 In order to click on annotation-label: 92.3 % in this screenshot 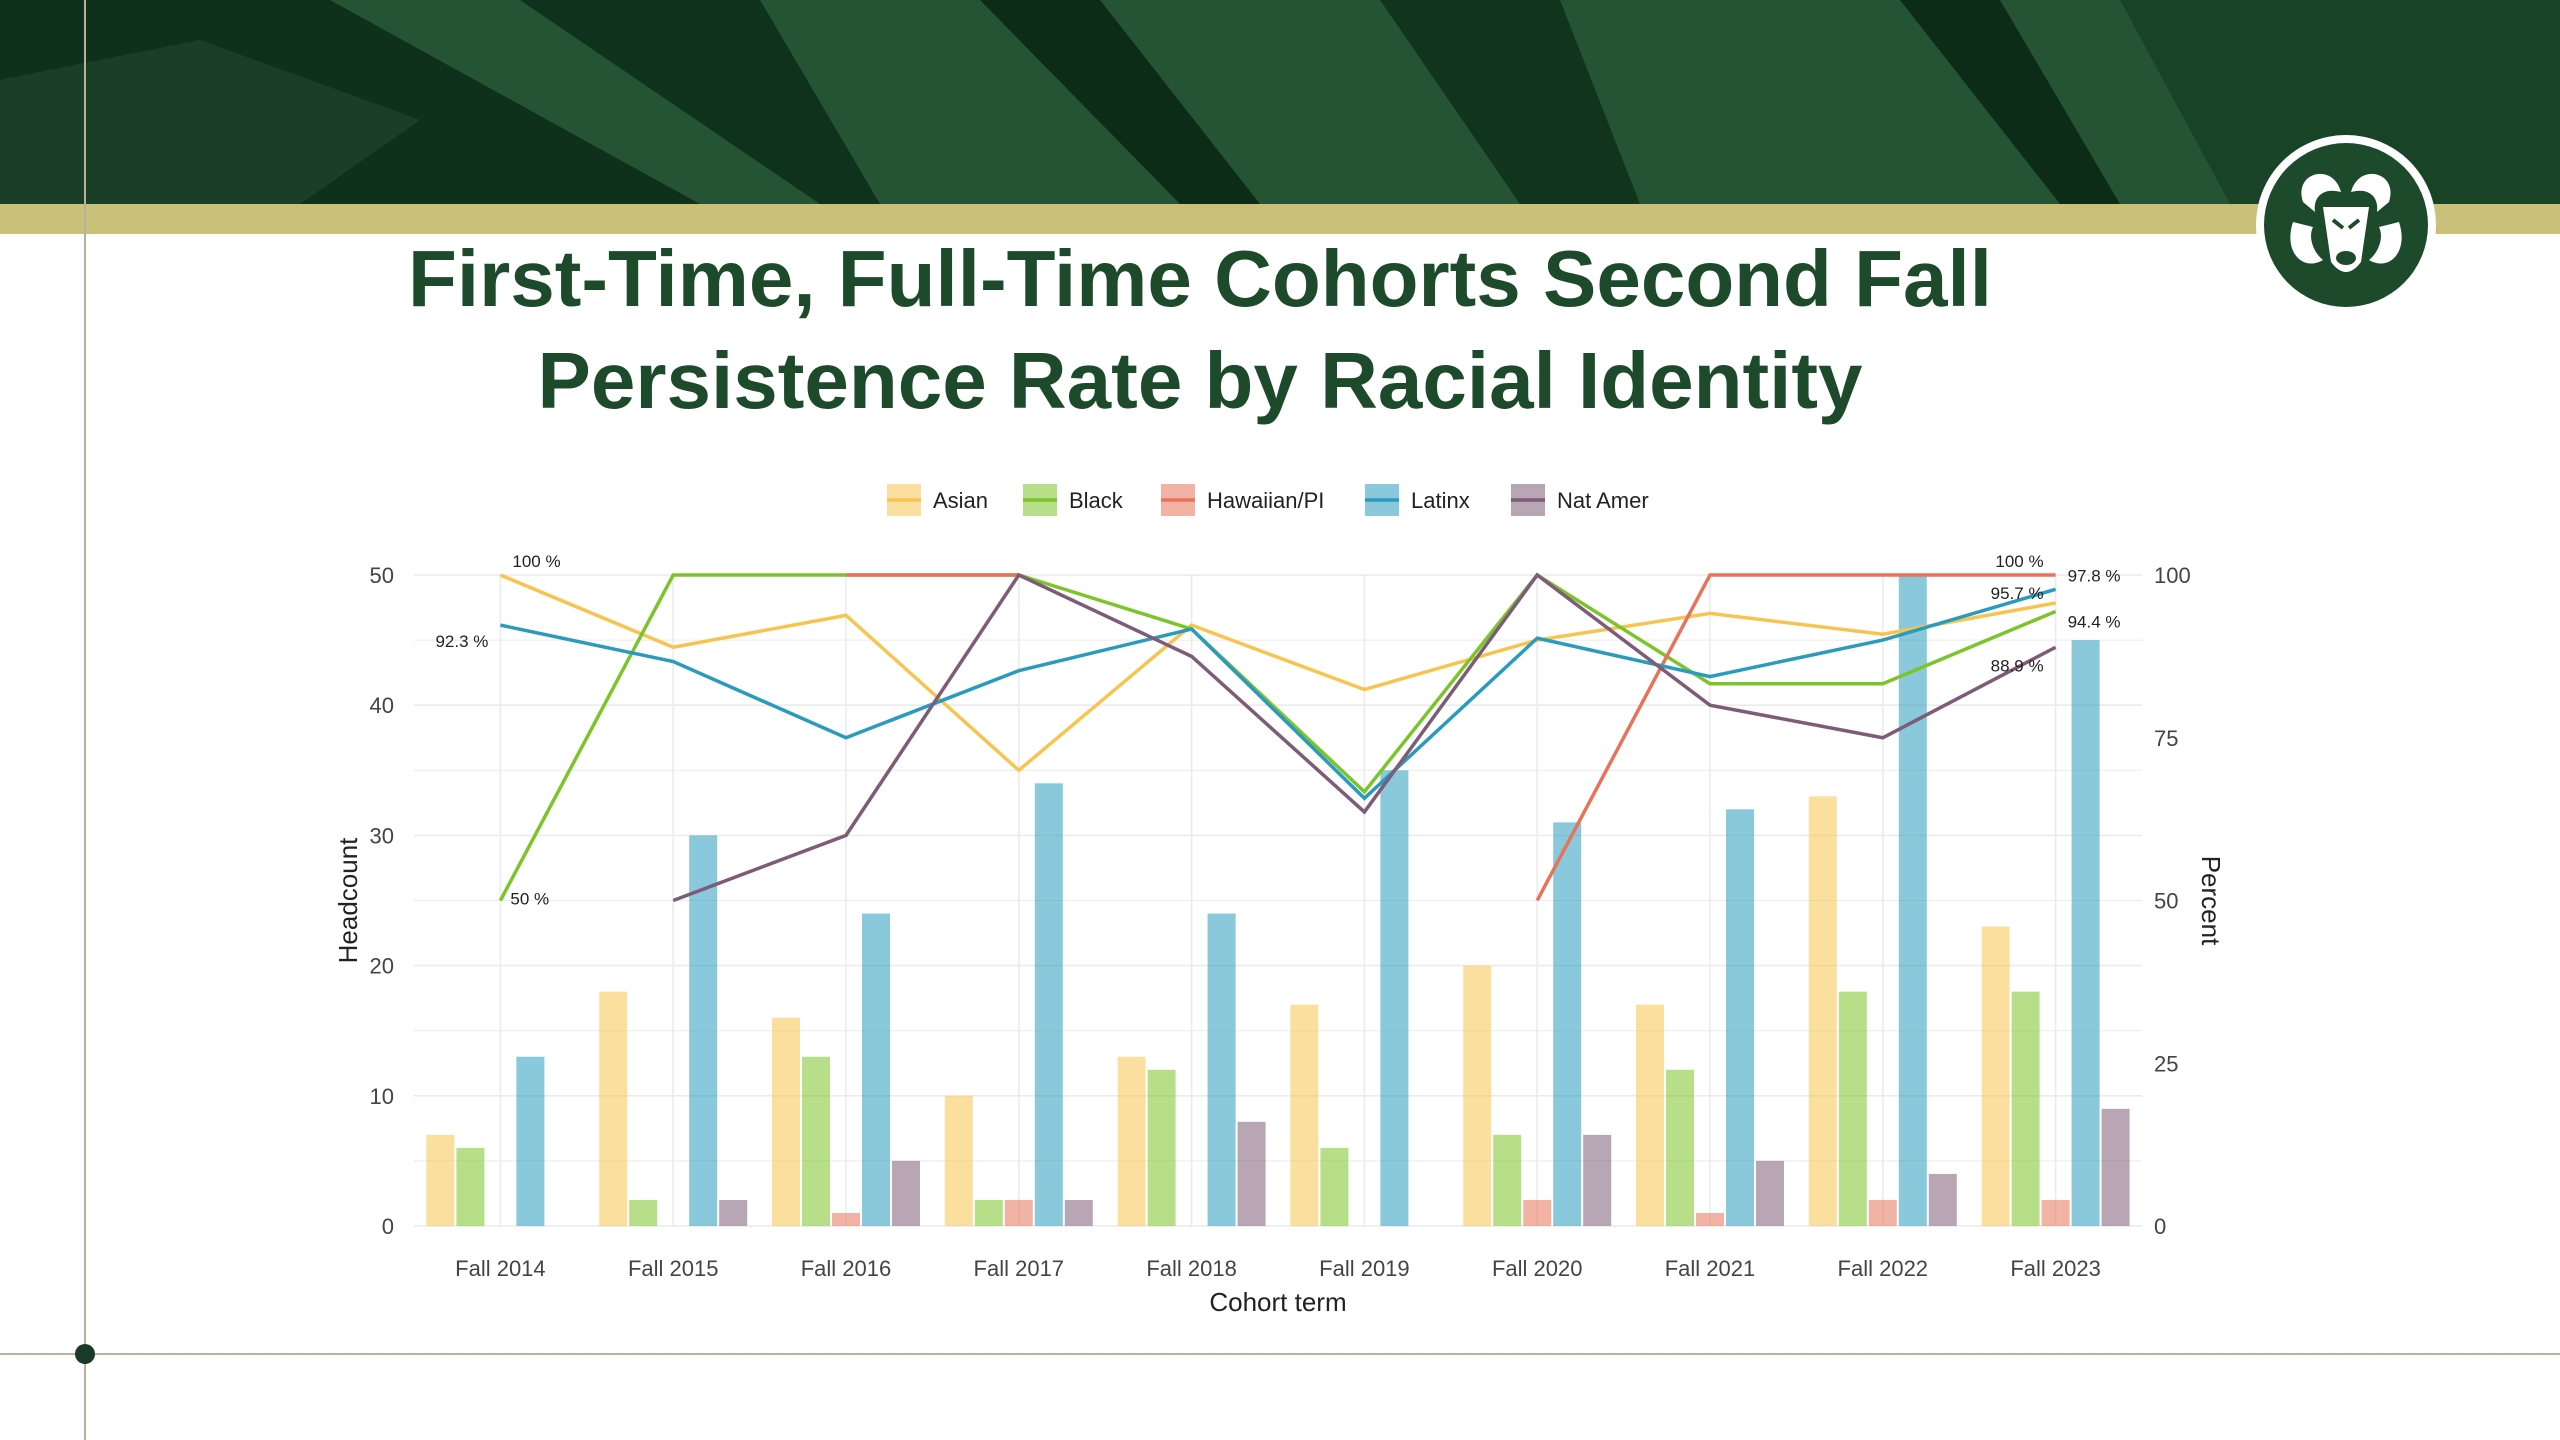, I will do `click(461, 641)`.